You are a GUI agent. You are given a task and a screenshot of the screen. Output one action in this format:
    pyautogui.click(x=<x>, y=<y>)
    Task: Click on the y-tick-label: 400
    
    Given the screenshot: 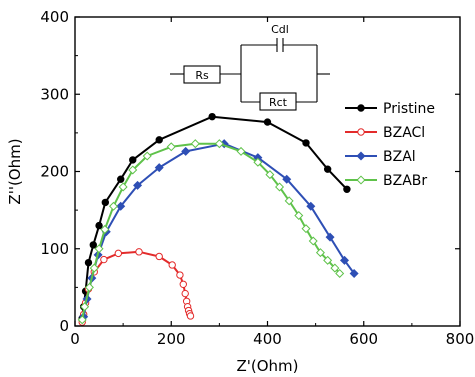 What is the action you would take?
    pyautogui.click(x=54, y=17)
    